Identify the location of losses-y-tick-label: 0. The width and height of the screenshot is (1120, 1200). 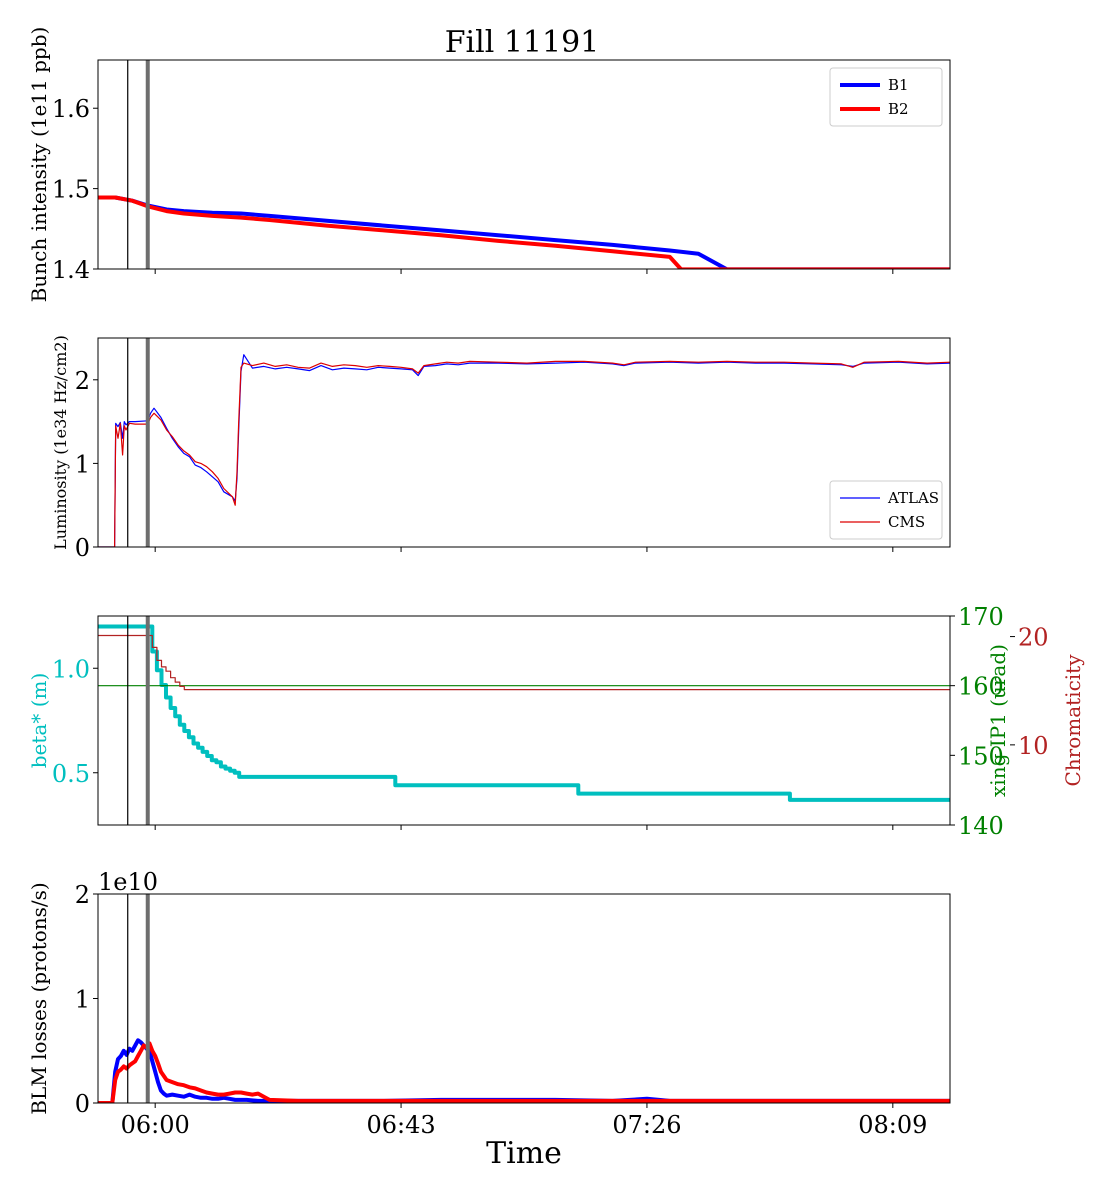
(82, 1104).